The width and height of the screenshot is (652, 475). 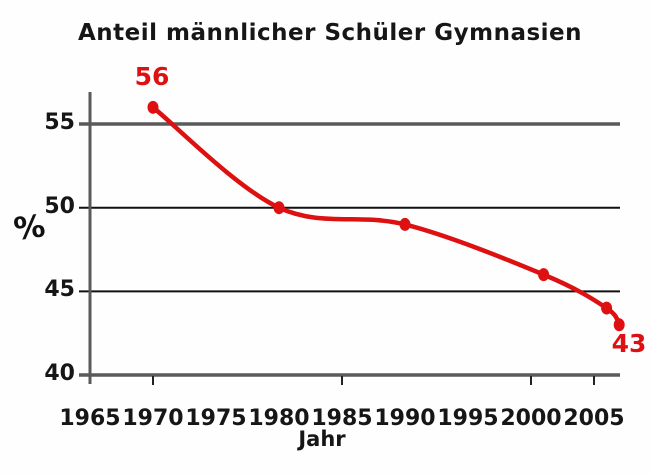 I want to click on x-tick-label-2000: 2000, so click(x=531, y=418).